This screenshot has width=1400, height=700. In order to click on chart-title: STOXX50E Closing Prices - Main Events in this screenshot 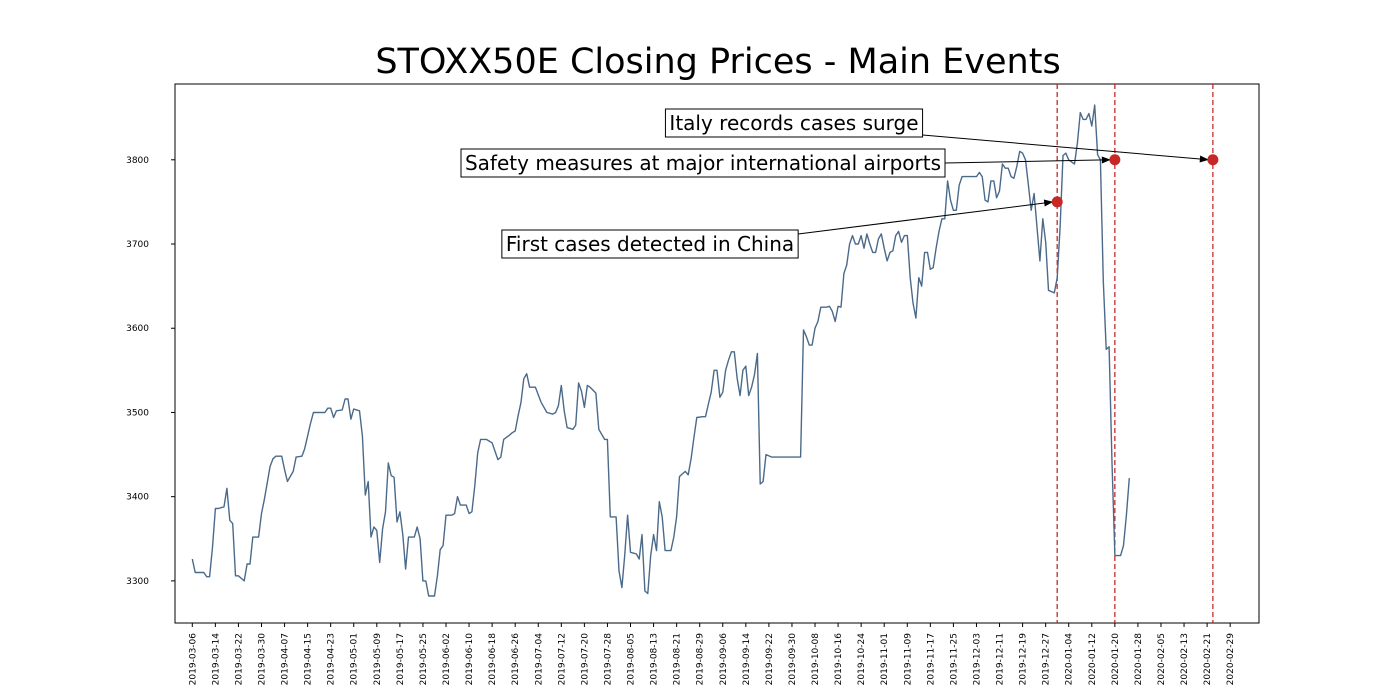, I will do `click(718, 62)`.